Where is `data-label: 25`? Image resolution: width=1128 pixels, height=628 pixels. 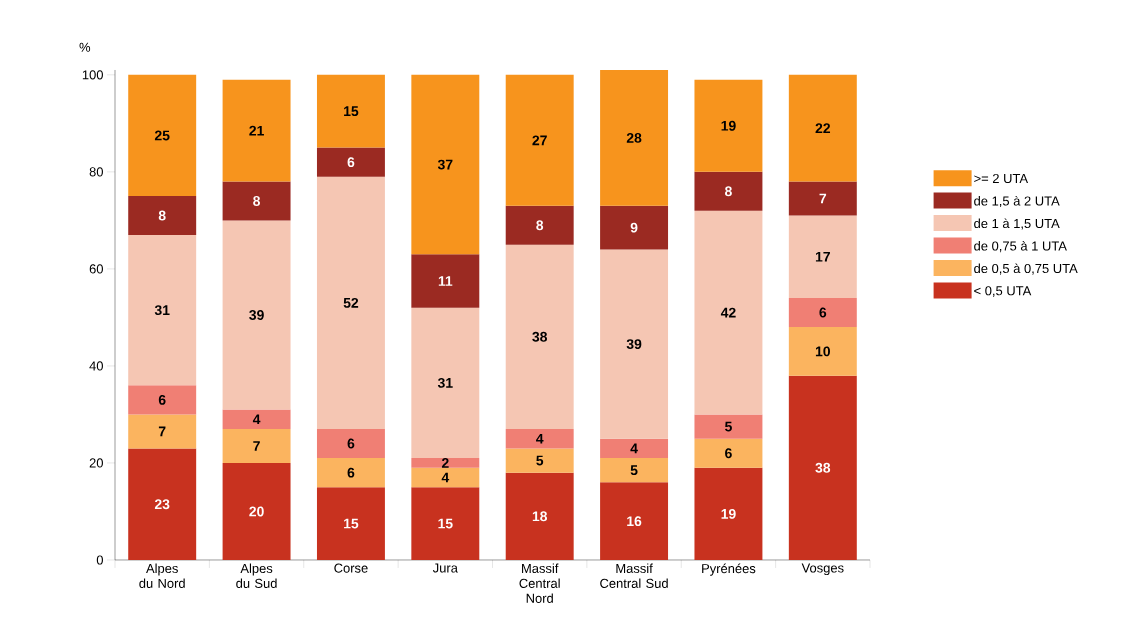
data-label: 25 is located at coordinates (162, 135).